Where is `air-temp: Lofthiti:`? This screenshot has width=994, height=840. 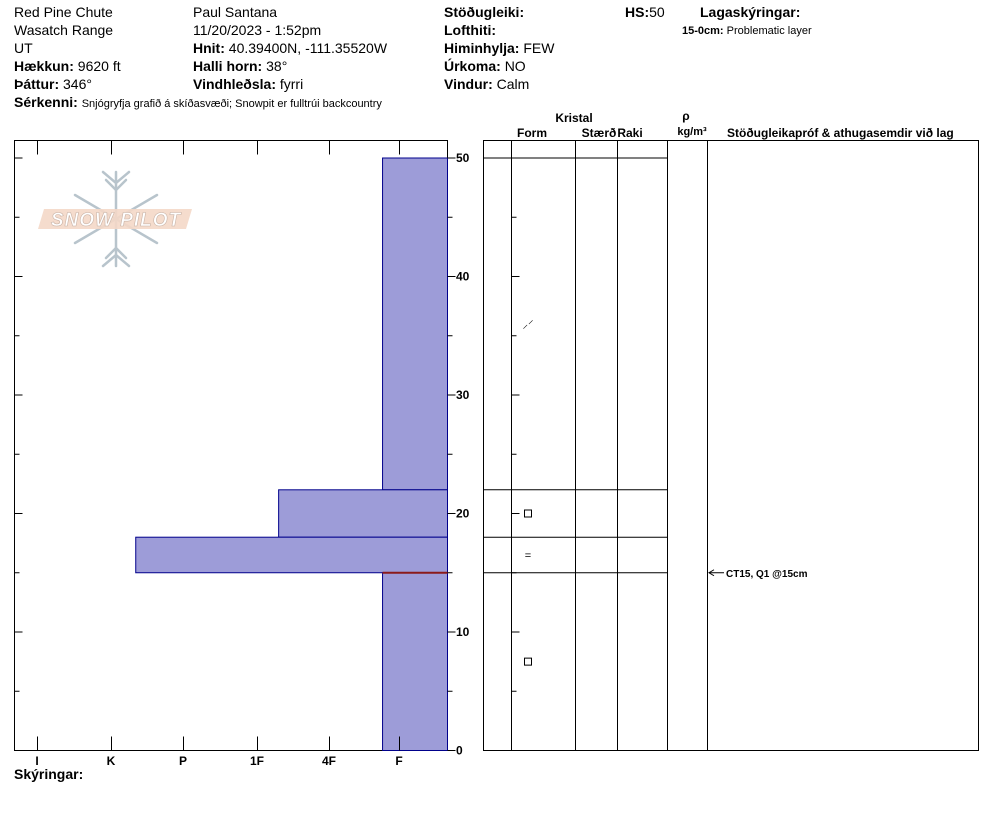
air-temp: Lofthiti: is located at coordinates (470, 30).